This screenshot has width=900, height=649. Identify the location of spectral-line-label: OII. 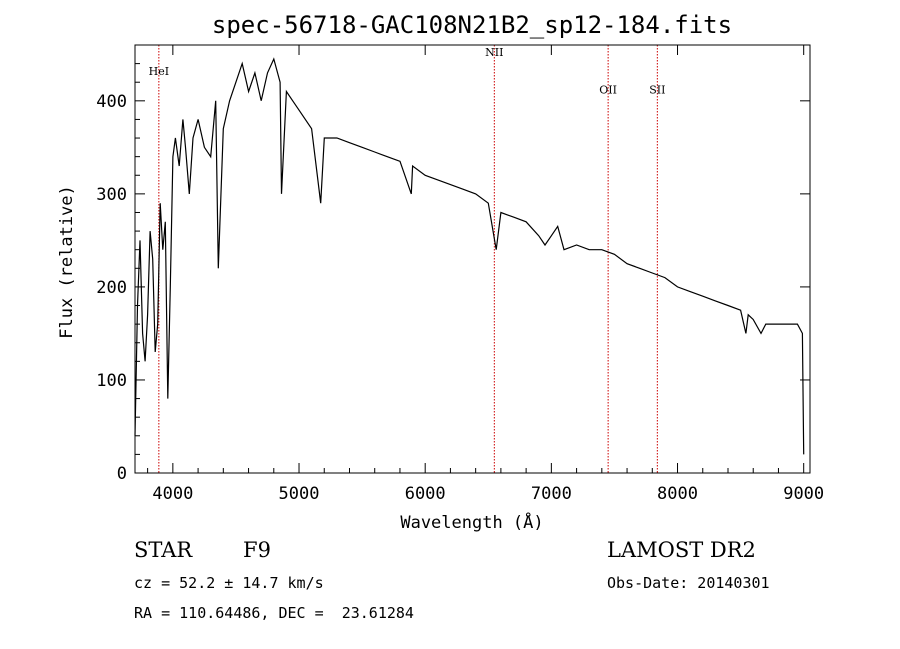
(608, 89).